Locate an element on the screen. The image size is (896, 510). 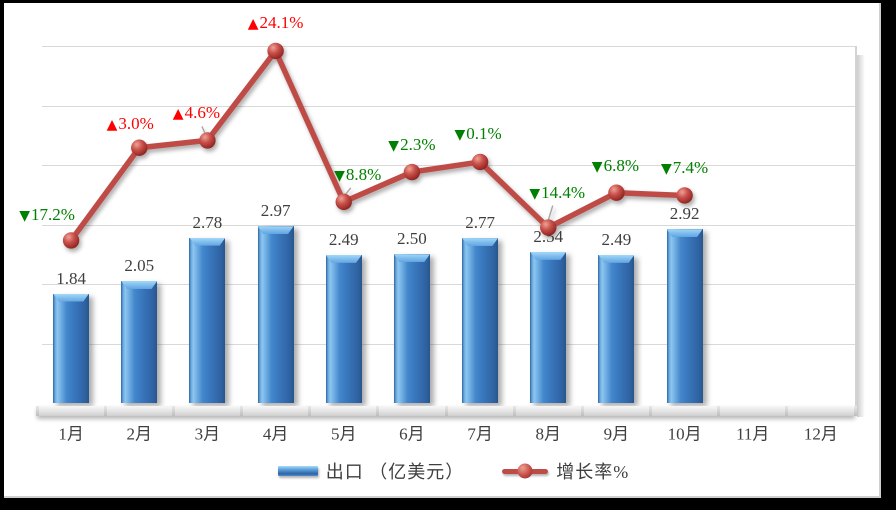
x-axis-label-9月: 9月 is located at coordinates (616, 434).